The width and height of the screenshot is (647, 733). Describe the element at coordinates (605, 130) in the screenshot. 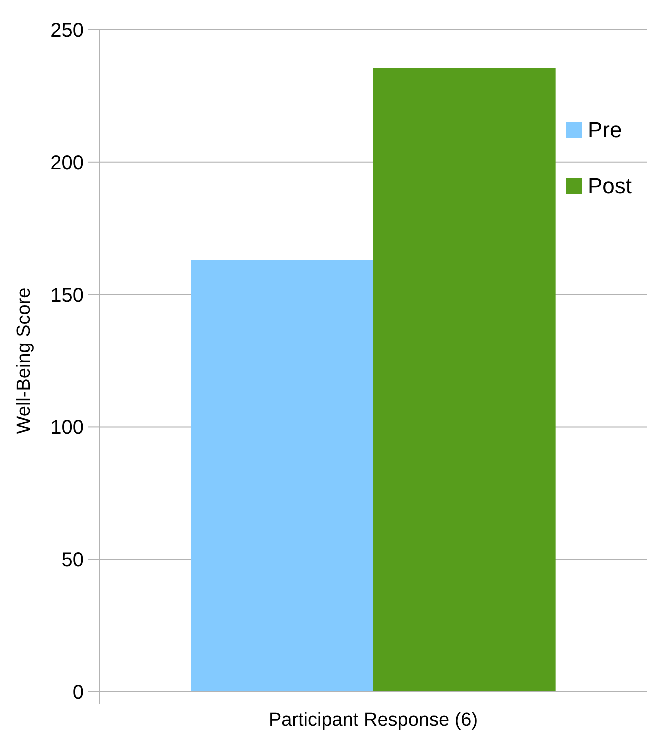

I see `legend-label: Pre` at that location.